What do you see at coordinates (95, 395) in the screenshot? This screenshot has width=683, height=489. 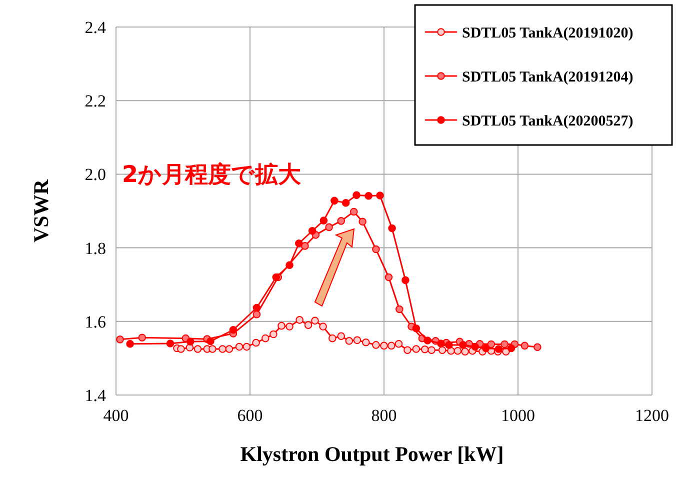 I see `y-tick-label: 1.4` at bounding box center [95, 395].